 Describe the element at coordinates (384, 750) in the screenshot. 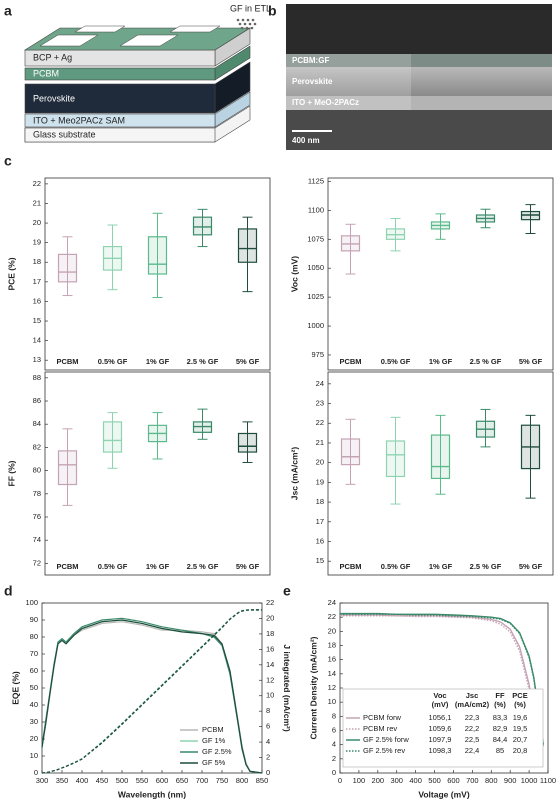

I see `legend-label: GF 2.5% rev` at that location.